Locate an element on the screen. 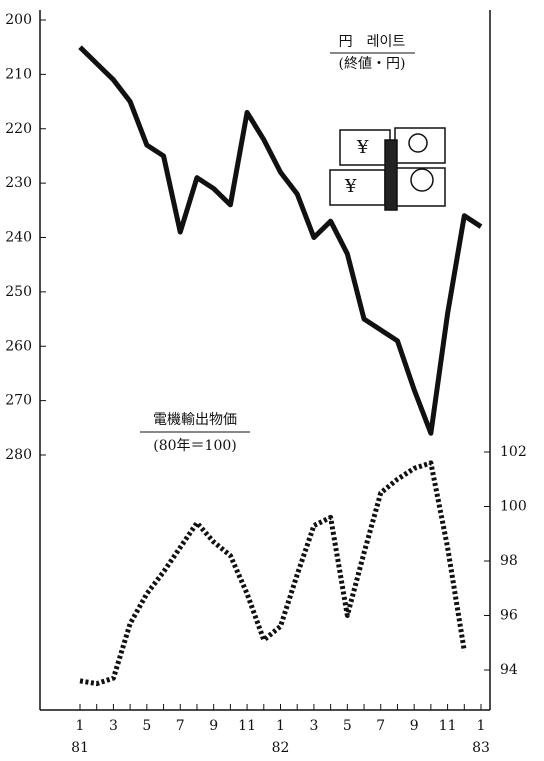  y2-tick-label: 94 is located at coordinates (509, 670).